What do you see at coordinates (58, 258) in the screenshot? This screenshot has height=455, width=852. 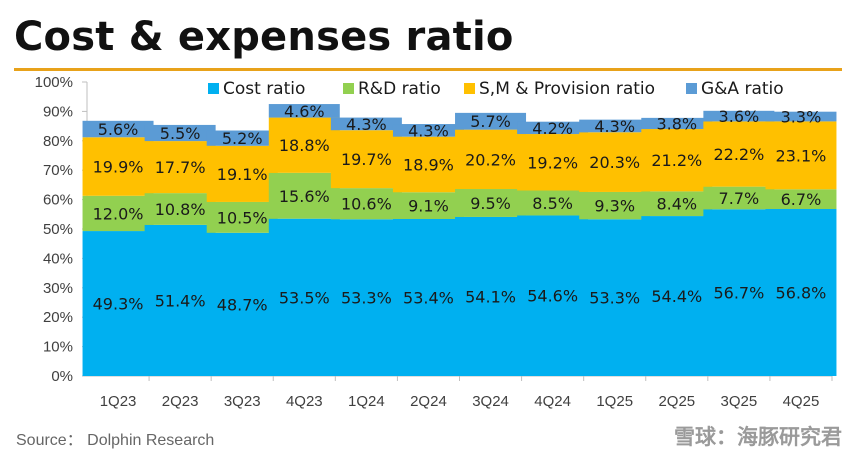 I see `y-tick-label: 40%` at bounding box center [58, 258].